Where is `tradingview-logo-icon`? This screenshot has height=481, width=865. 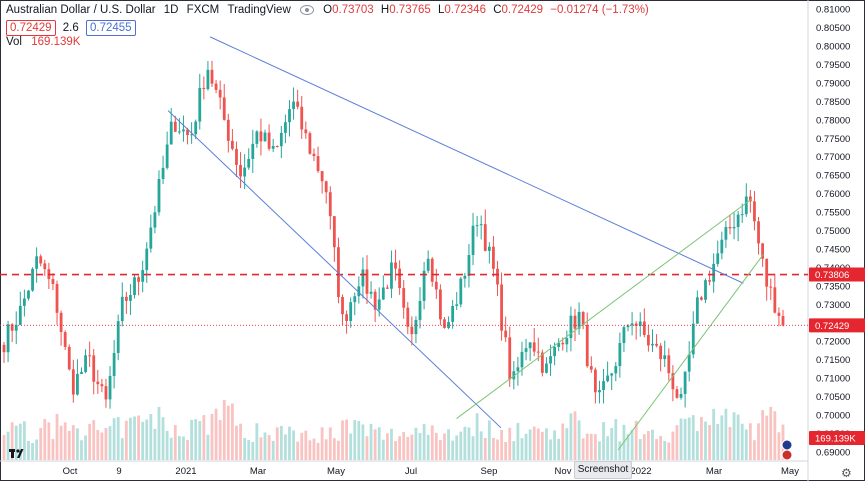 tradingview-logo-icon is located at coordinates (16, 453).